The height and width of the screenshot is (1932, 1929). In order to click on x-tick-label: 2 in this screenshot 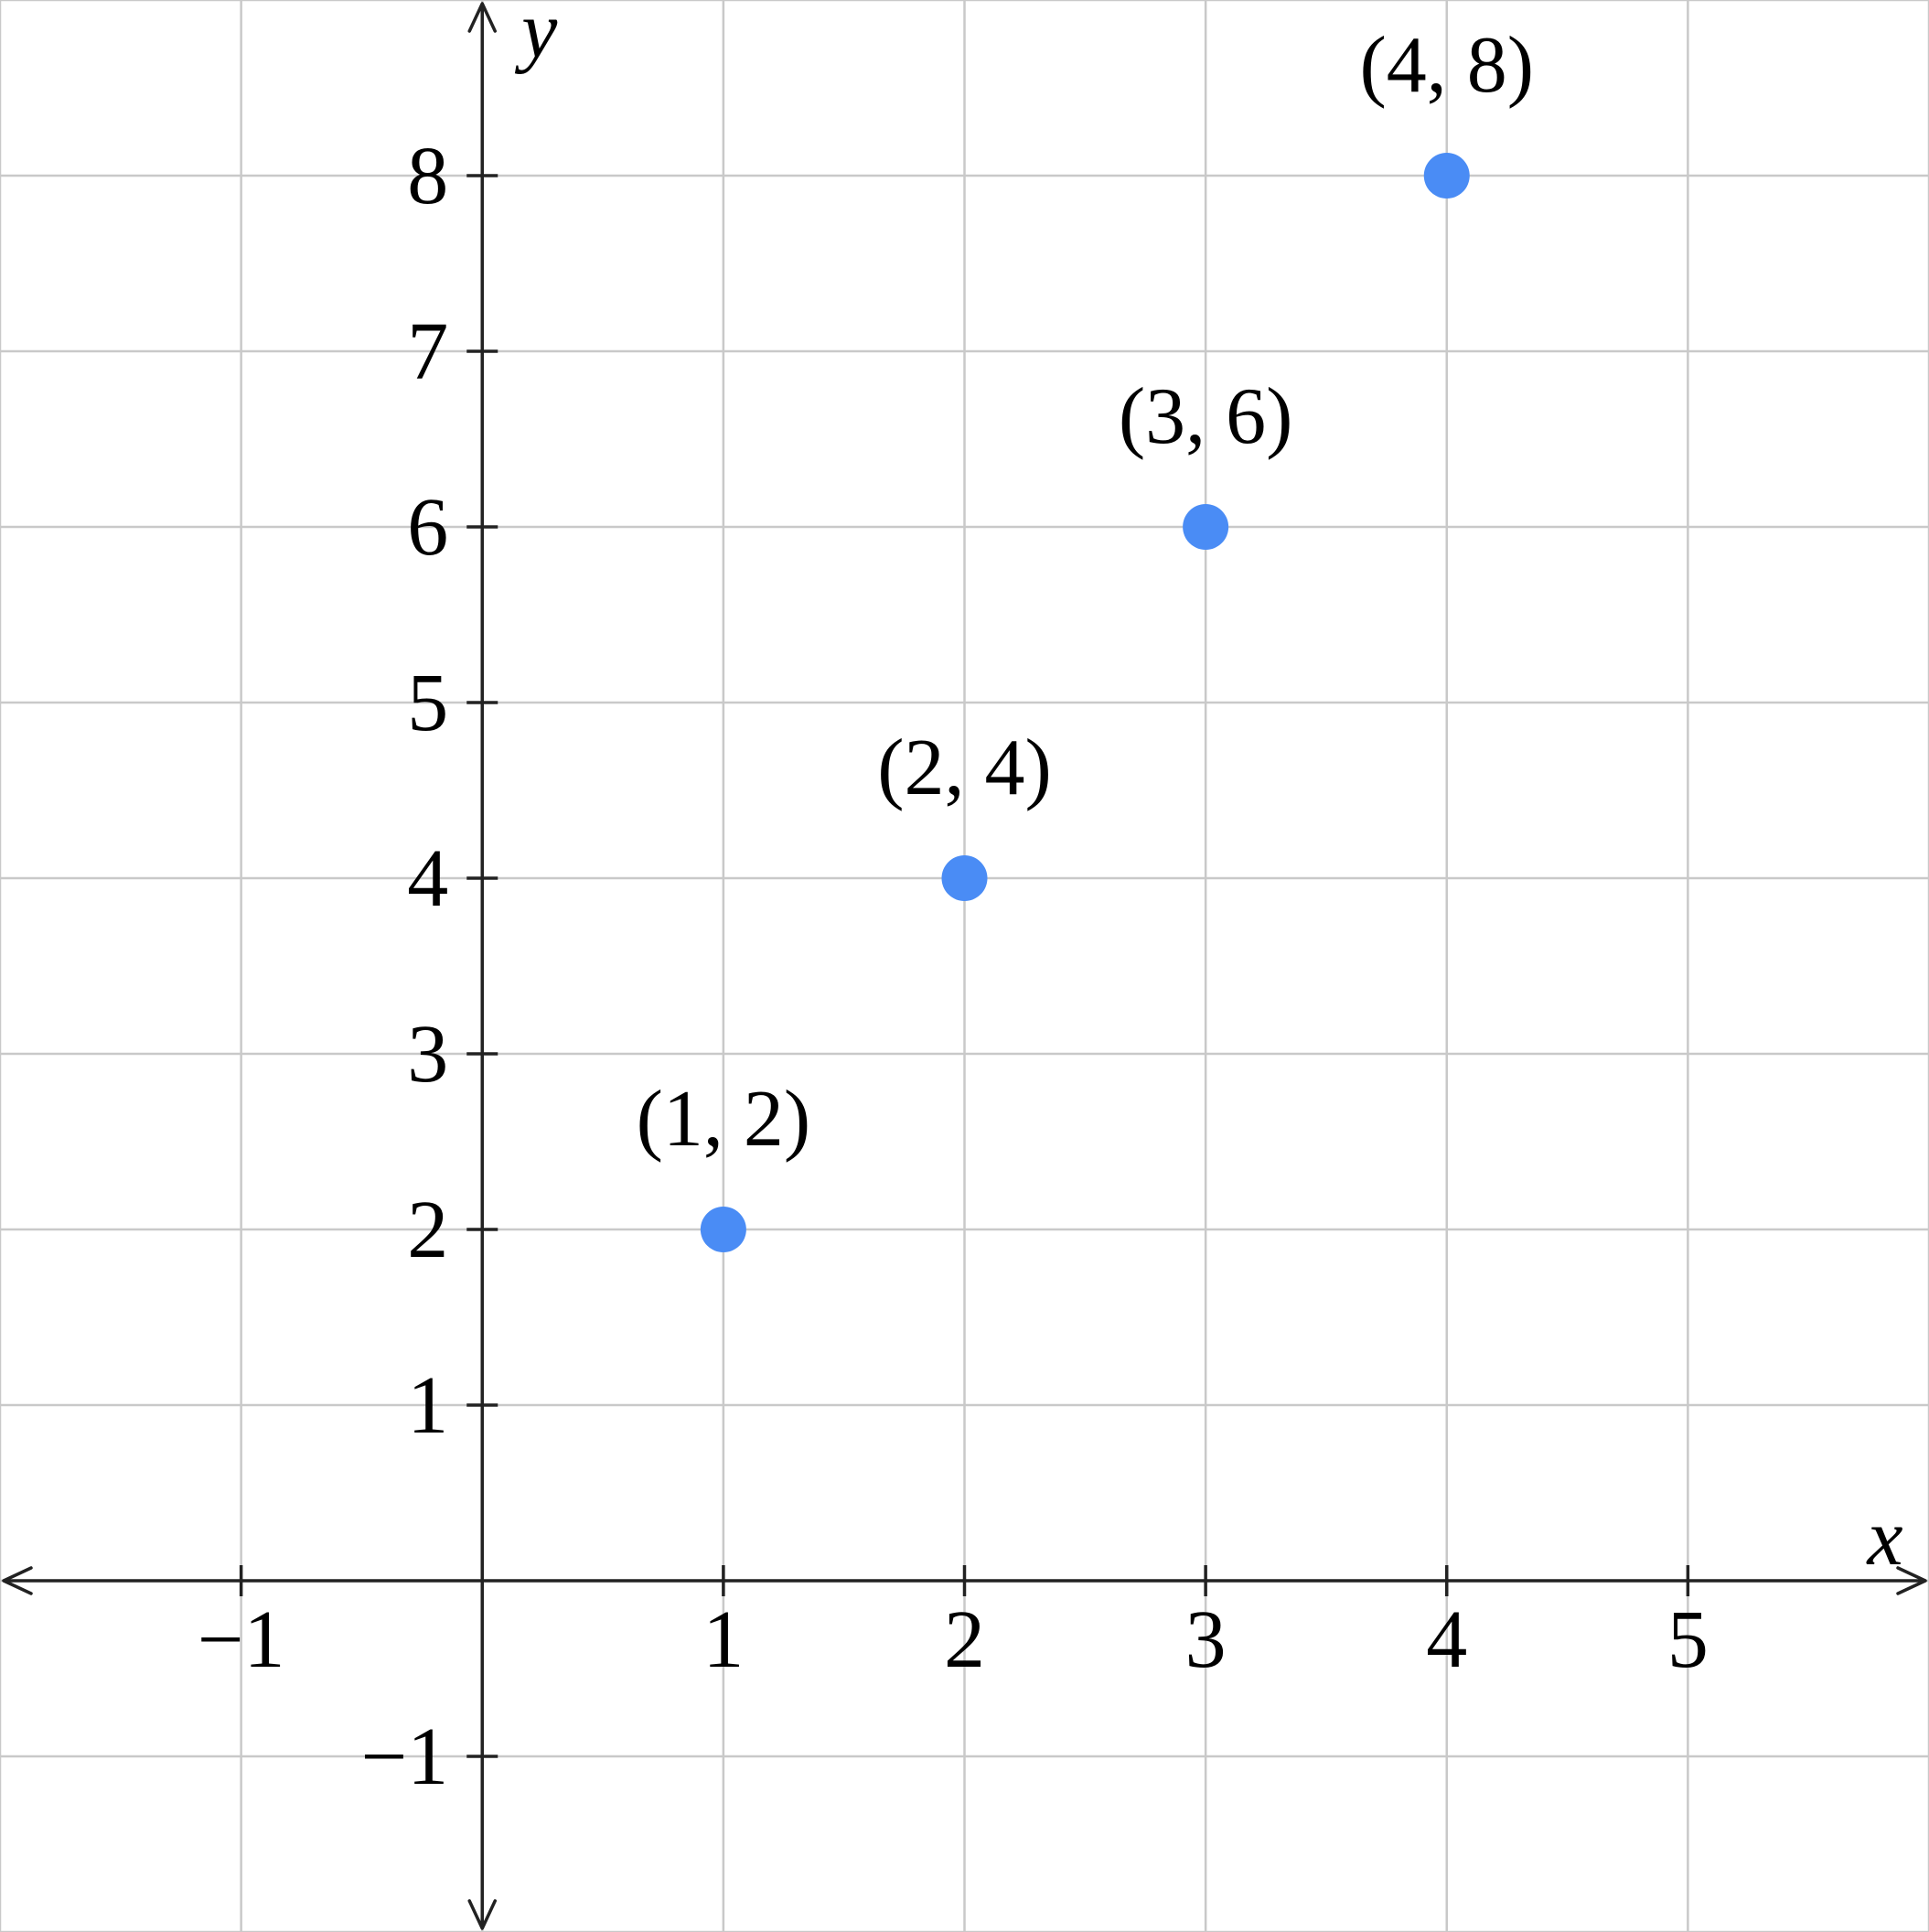, I will do `click(964, 1640)`.